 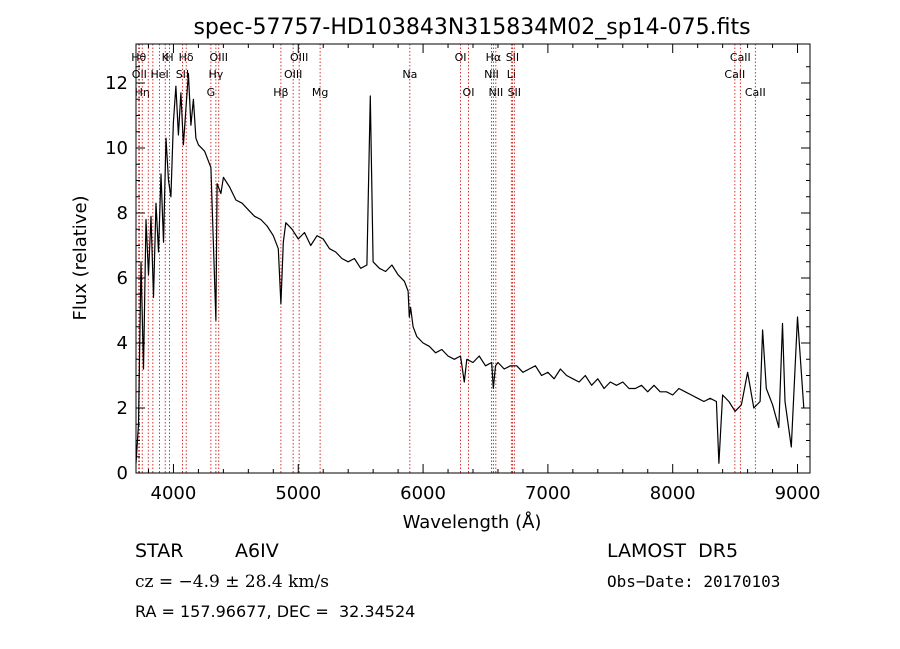 What do you see at coordinates (122, 408) in the screenshot?
I see `y-tick-label-1: 2` at bounding box center [122, 408].